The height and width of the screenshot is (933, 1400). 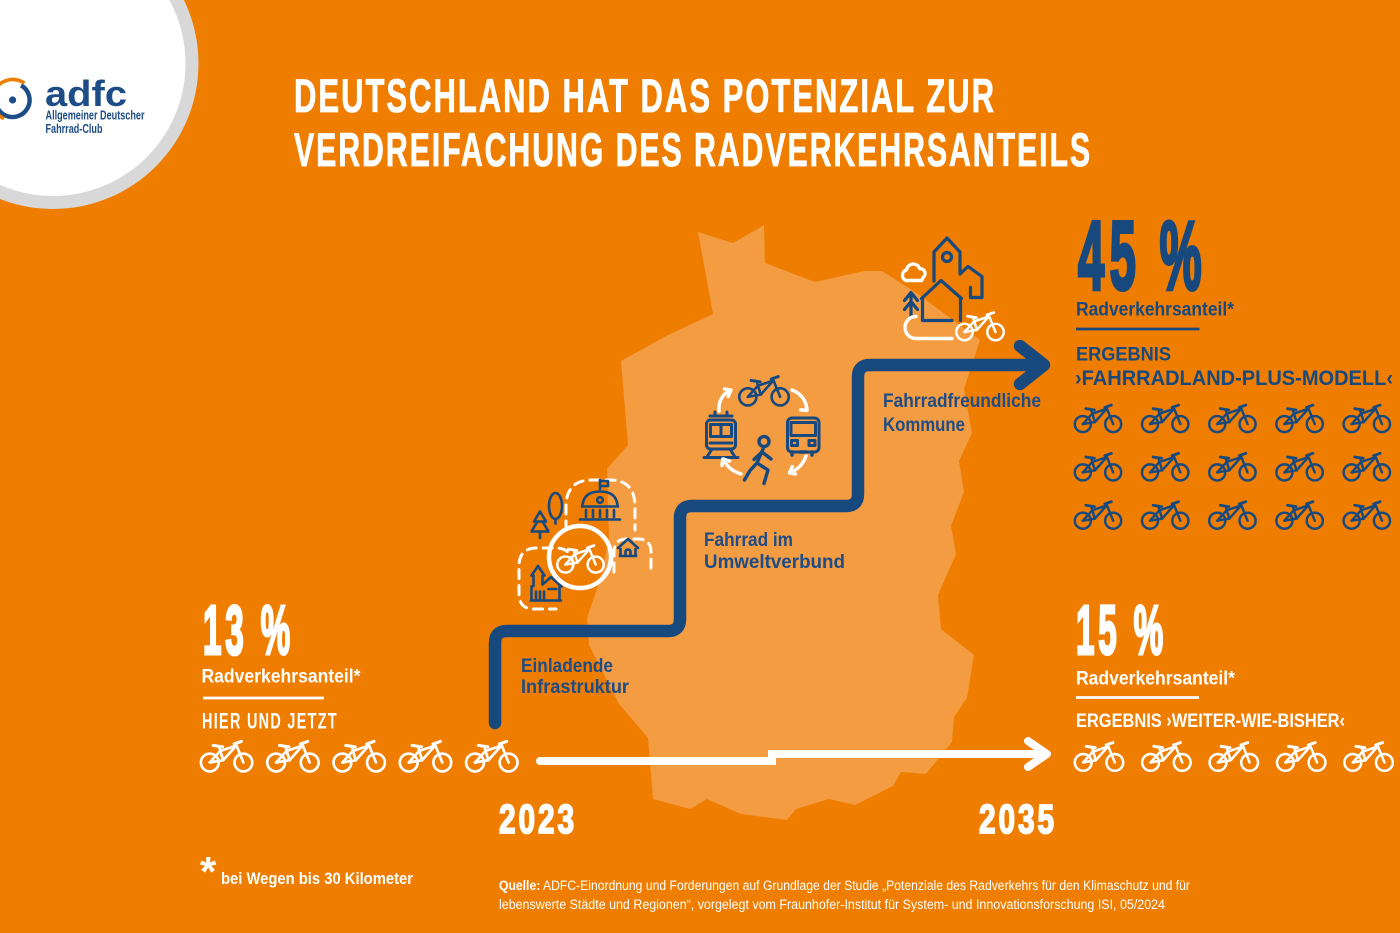 I want to click on svg-text: 45 %, so click(x=1142, y=255).